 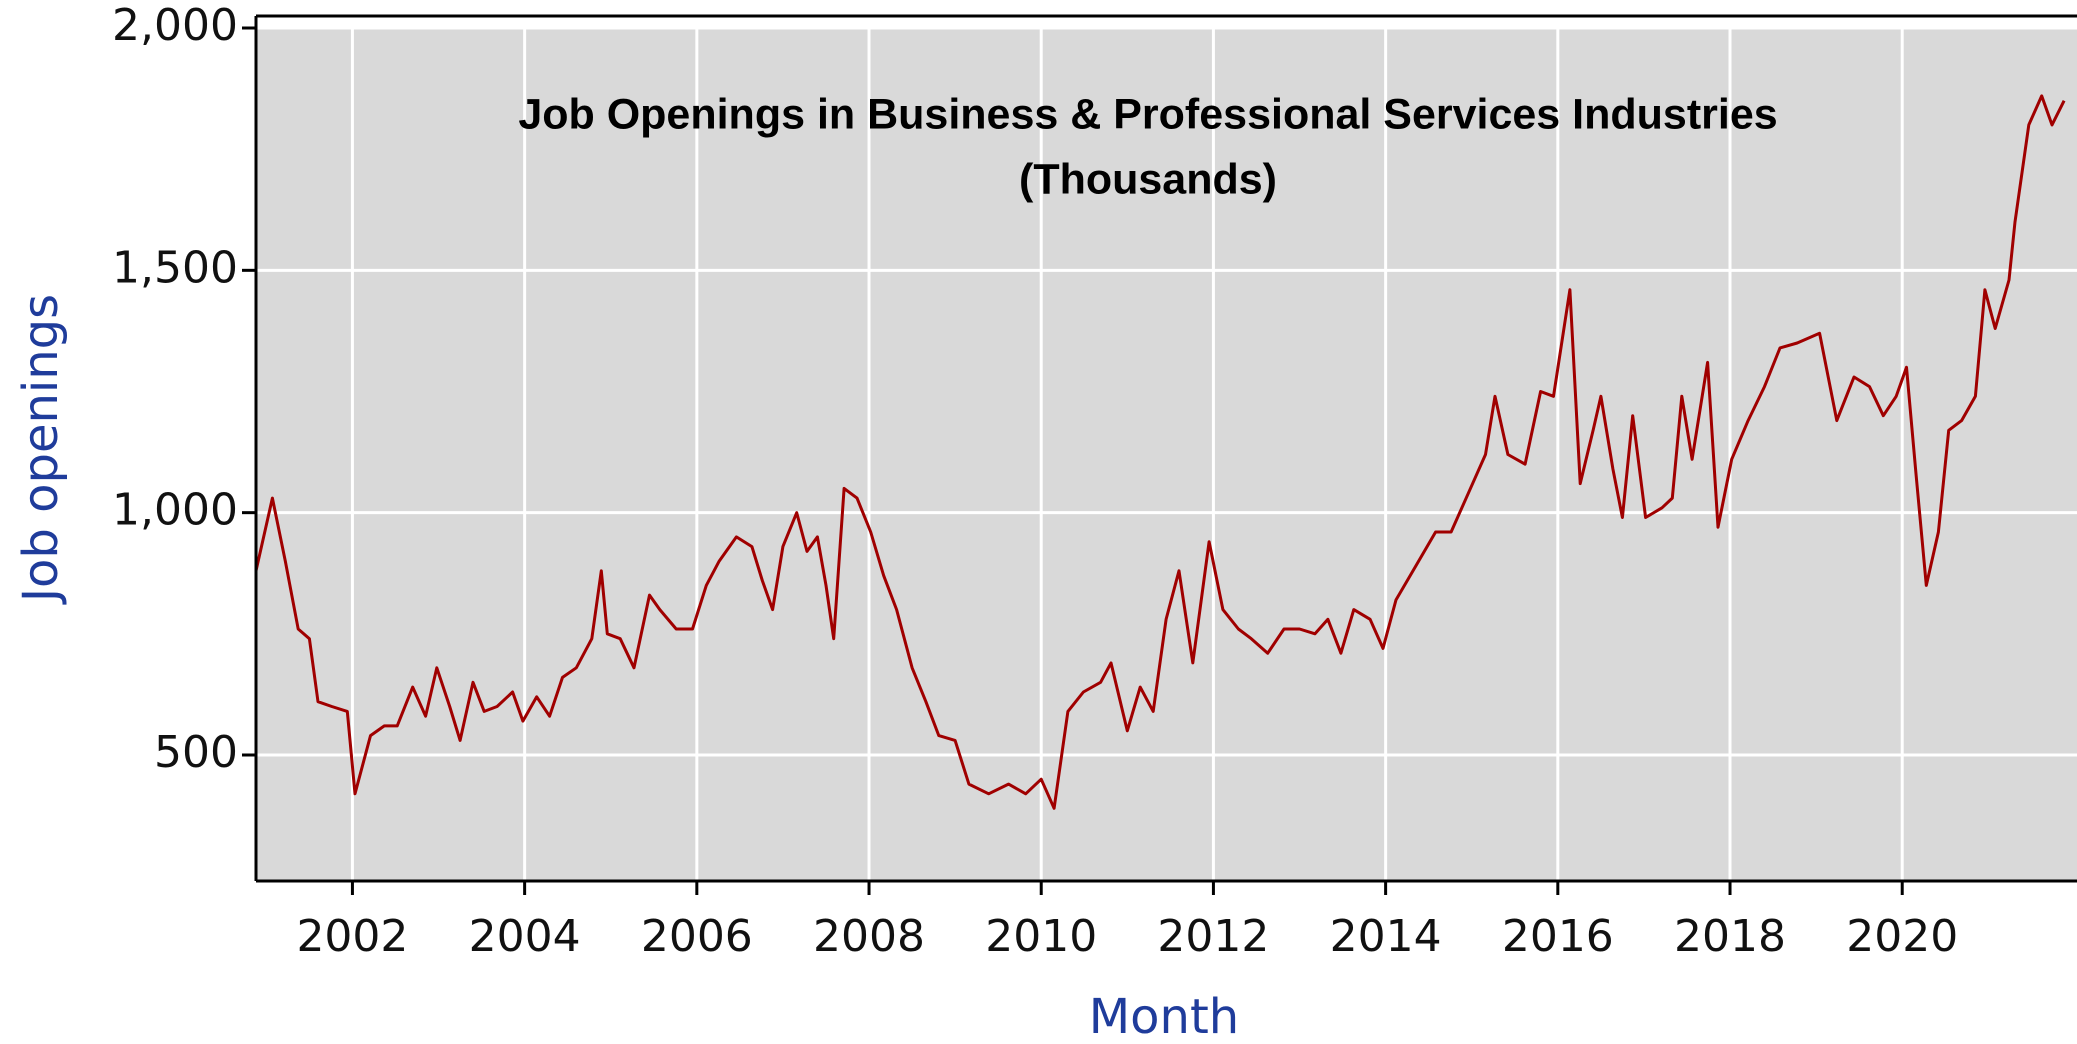 What do you see at coordinates (1730, 936) in the screenshot?
I see `x-tick-label: 2018` at bounding box center [1730, 936].